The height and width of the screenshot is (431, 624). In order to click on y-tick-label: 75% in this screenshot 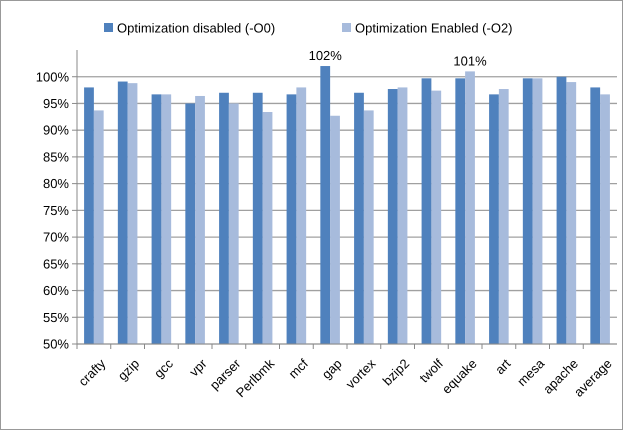, I will do `click(56, 210)`.